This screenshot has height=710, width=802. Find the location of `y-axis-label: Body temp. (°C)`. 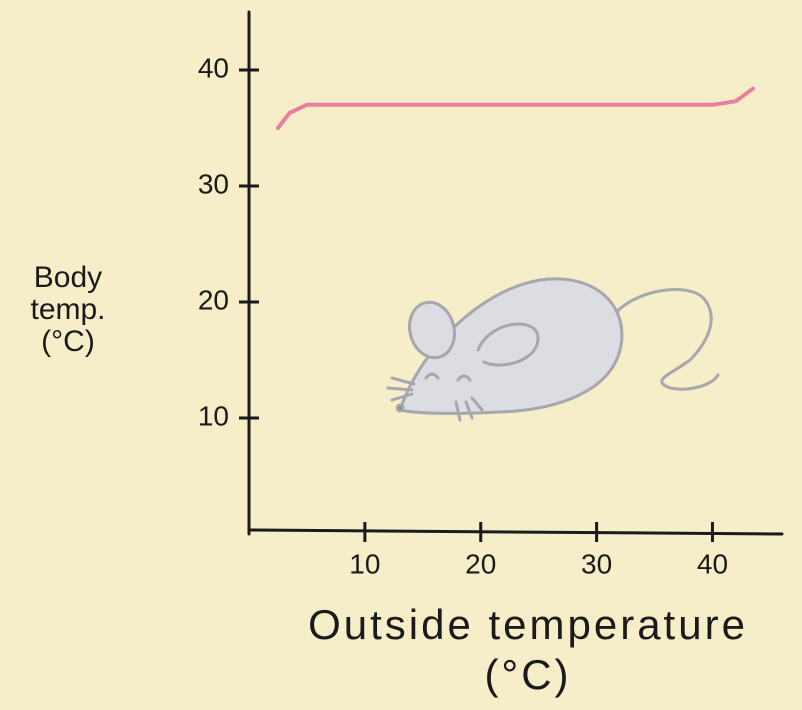

y-axis-label: Body temp. (°C) is located at coordinates (68, 309).